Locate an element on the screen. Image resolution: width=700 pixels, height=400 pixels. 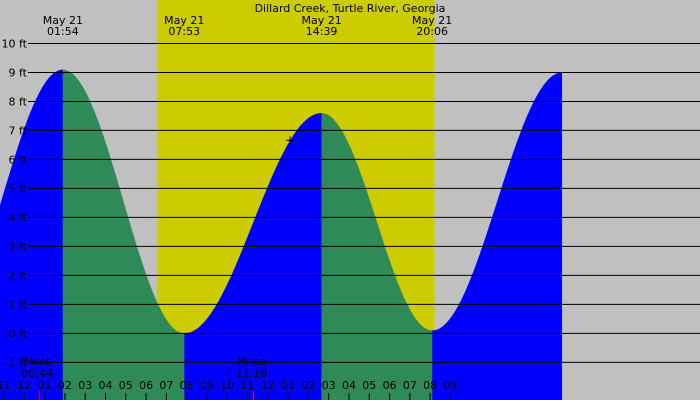
extreme-time-label: 14:39 is located at coordinates (322, 31).